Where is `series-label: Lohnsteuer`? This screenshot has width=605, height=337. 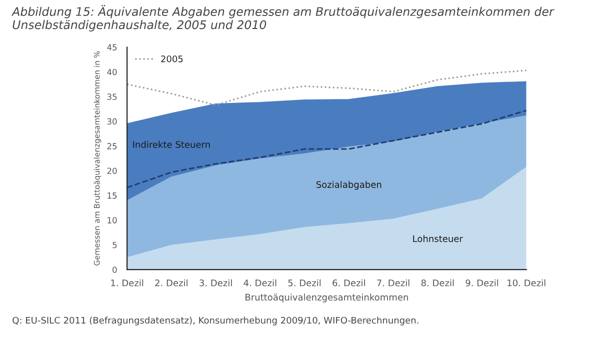
series-label: Lohnsteuer is located at coordinates (438, 238).